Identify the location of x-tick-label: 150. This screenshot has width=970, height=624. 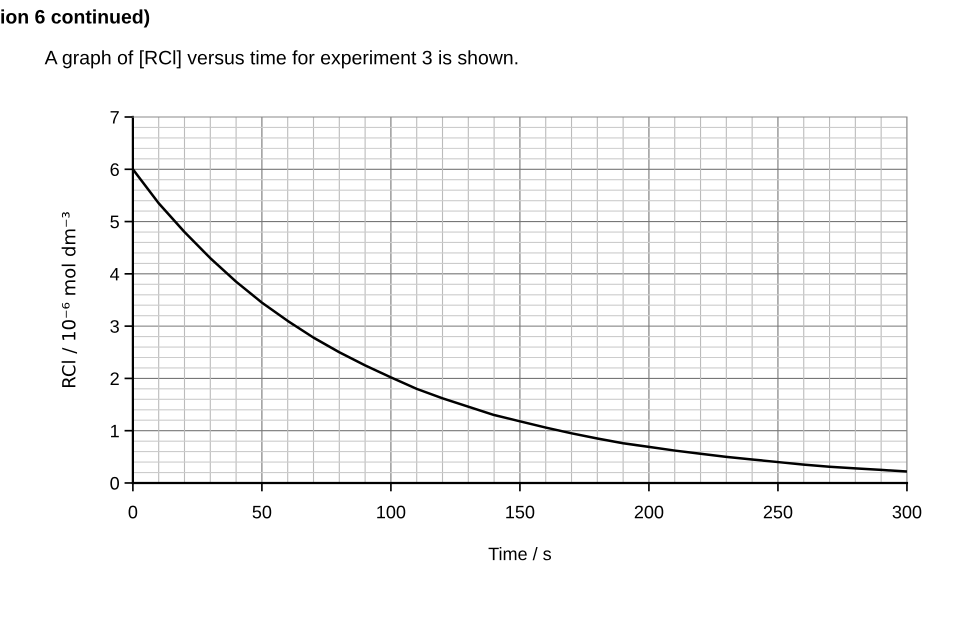
(520, 512).